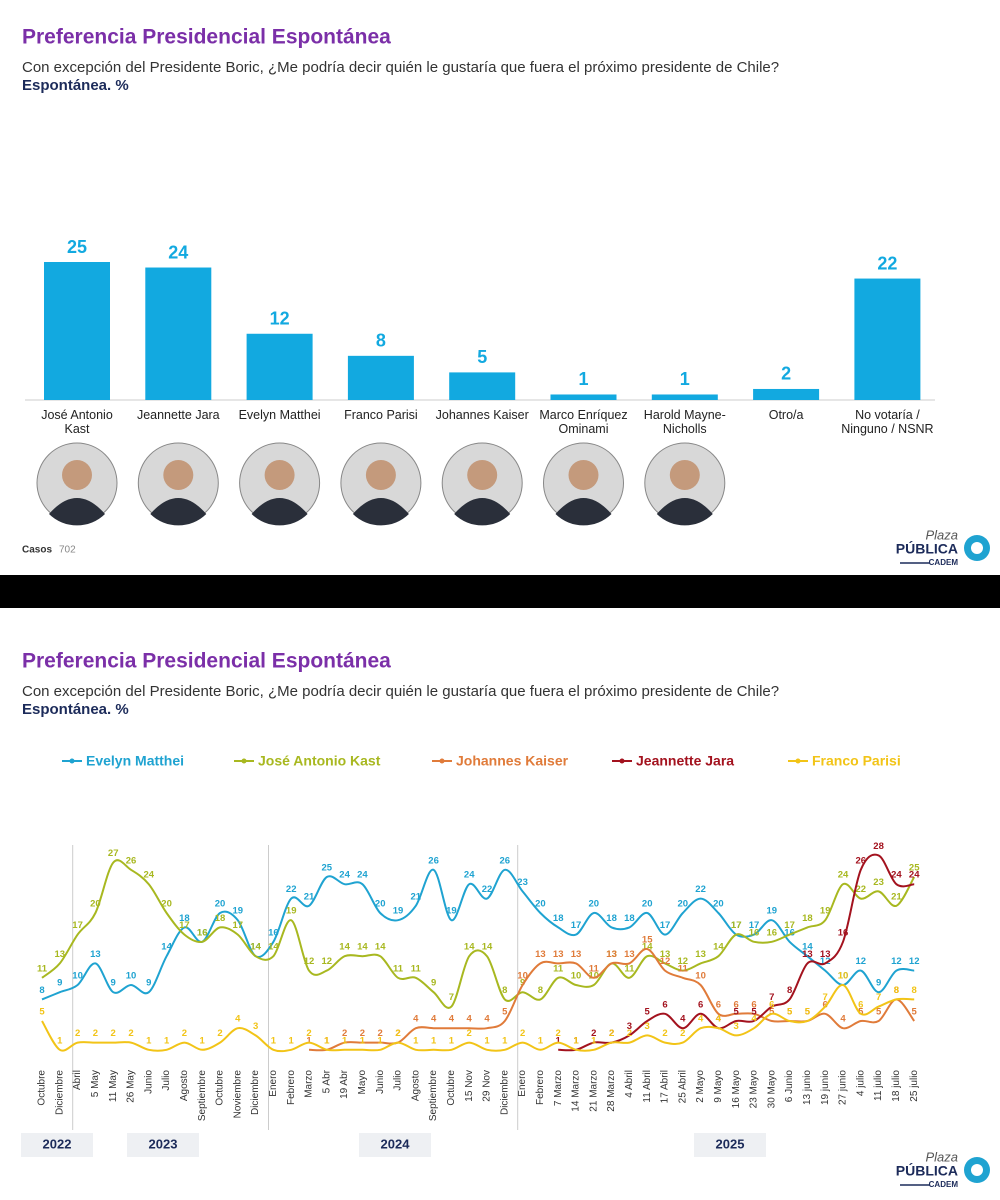 This screenshot has height=1200, width=1000. Describe the element at coordinates (629, 1084) in the screenshot. I see `x-tick-label: 4 Abril` at that location.